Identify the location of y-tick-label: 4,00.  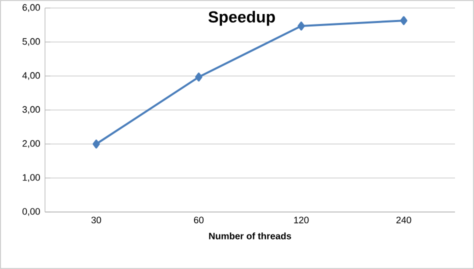
(31, 76).